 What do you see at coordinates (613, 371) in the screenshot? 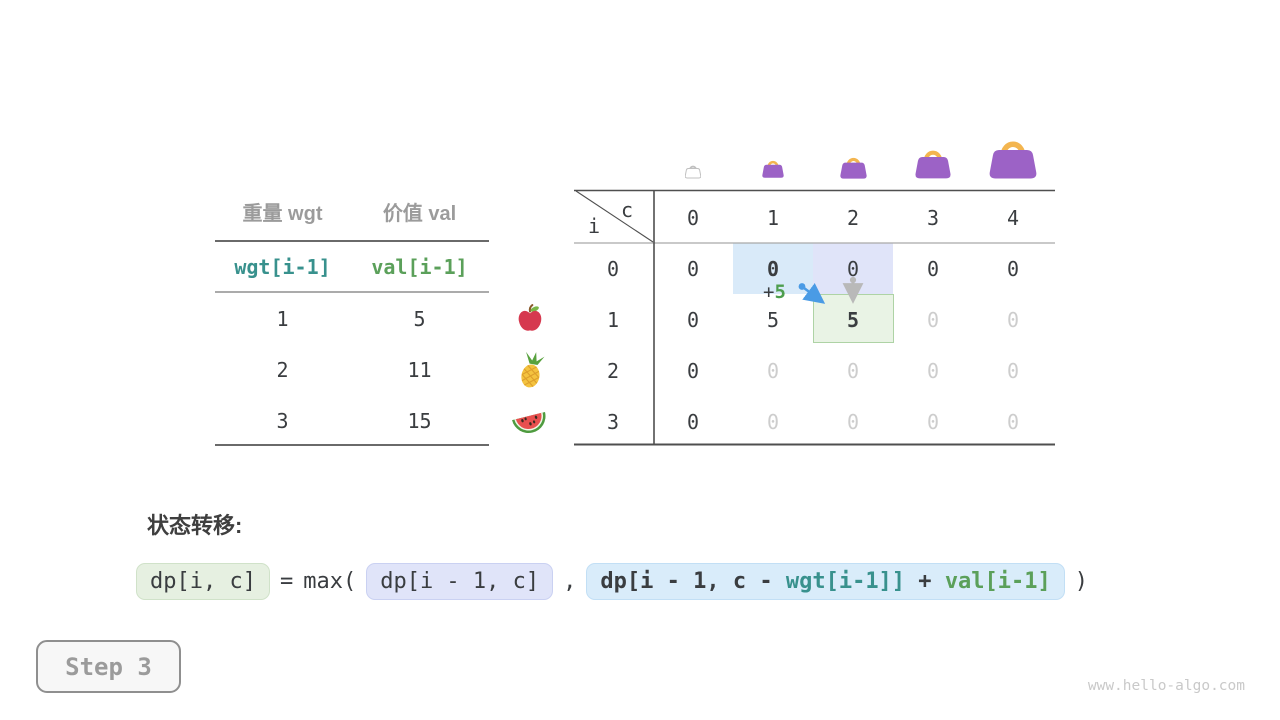
I see `dp-row-header-2: 2` at bounding box center [613, 371].